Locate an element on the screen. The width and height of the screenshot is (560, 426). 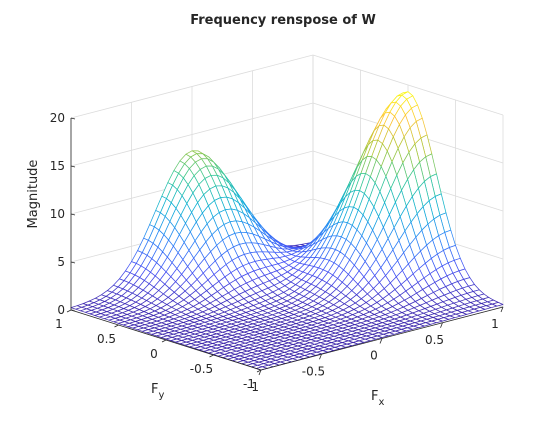
z-axis-label: Magnitude is located at coordinates (33, 194).